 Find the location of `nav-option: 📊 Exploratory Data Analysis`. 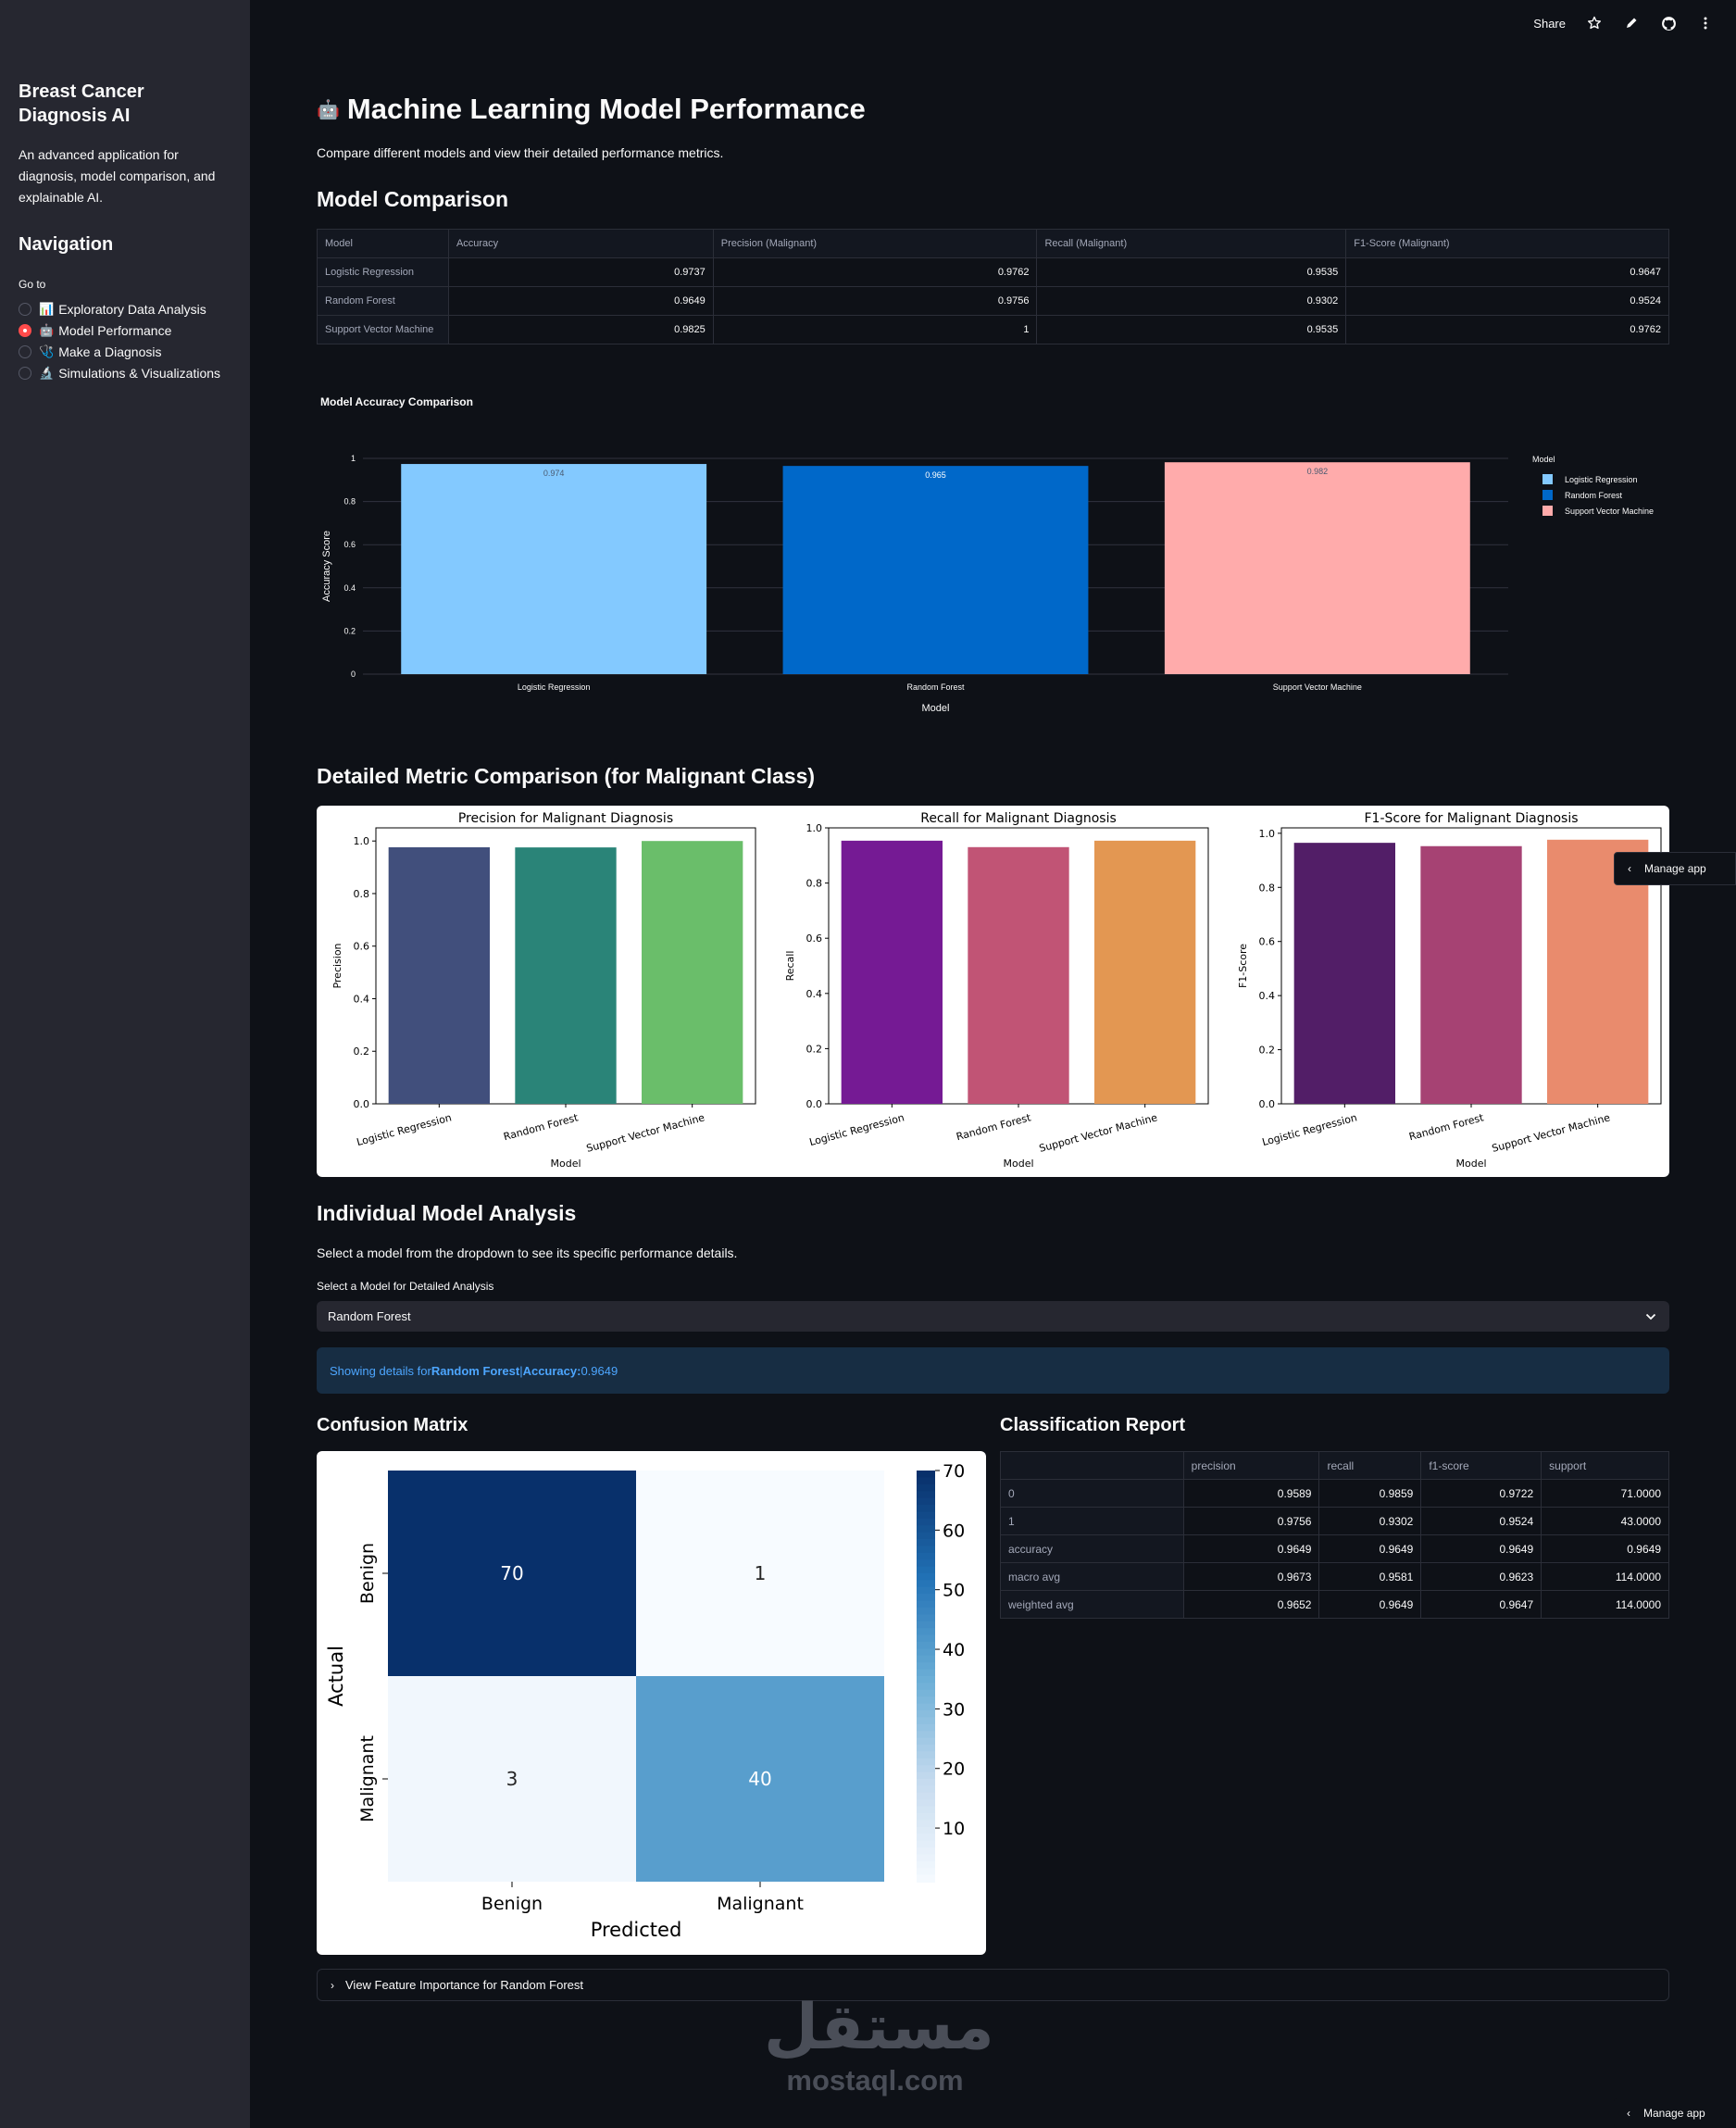

nav-option: 📊 Exploratory Data Analysis is located at coordinates (125, 308).